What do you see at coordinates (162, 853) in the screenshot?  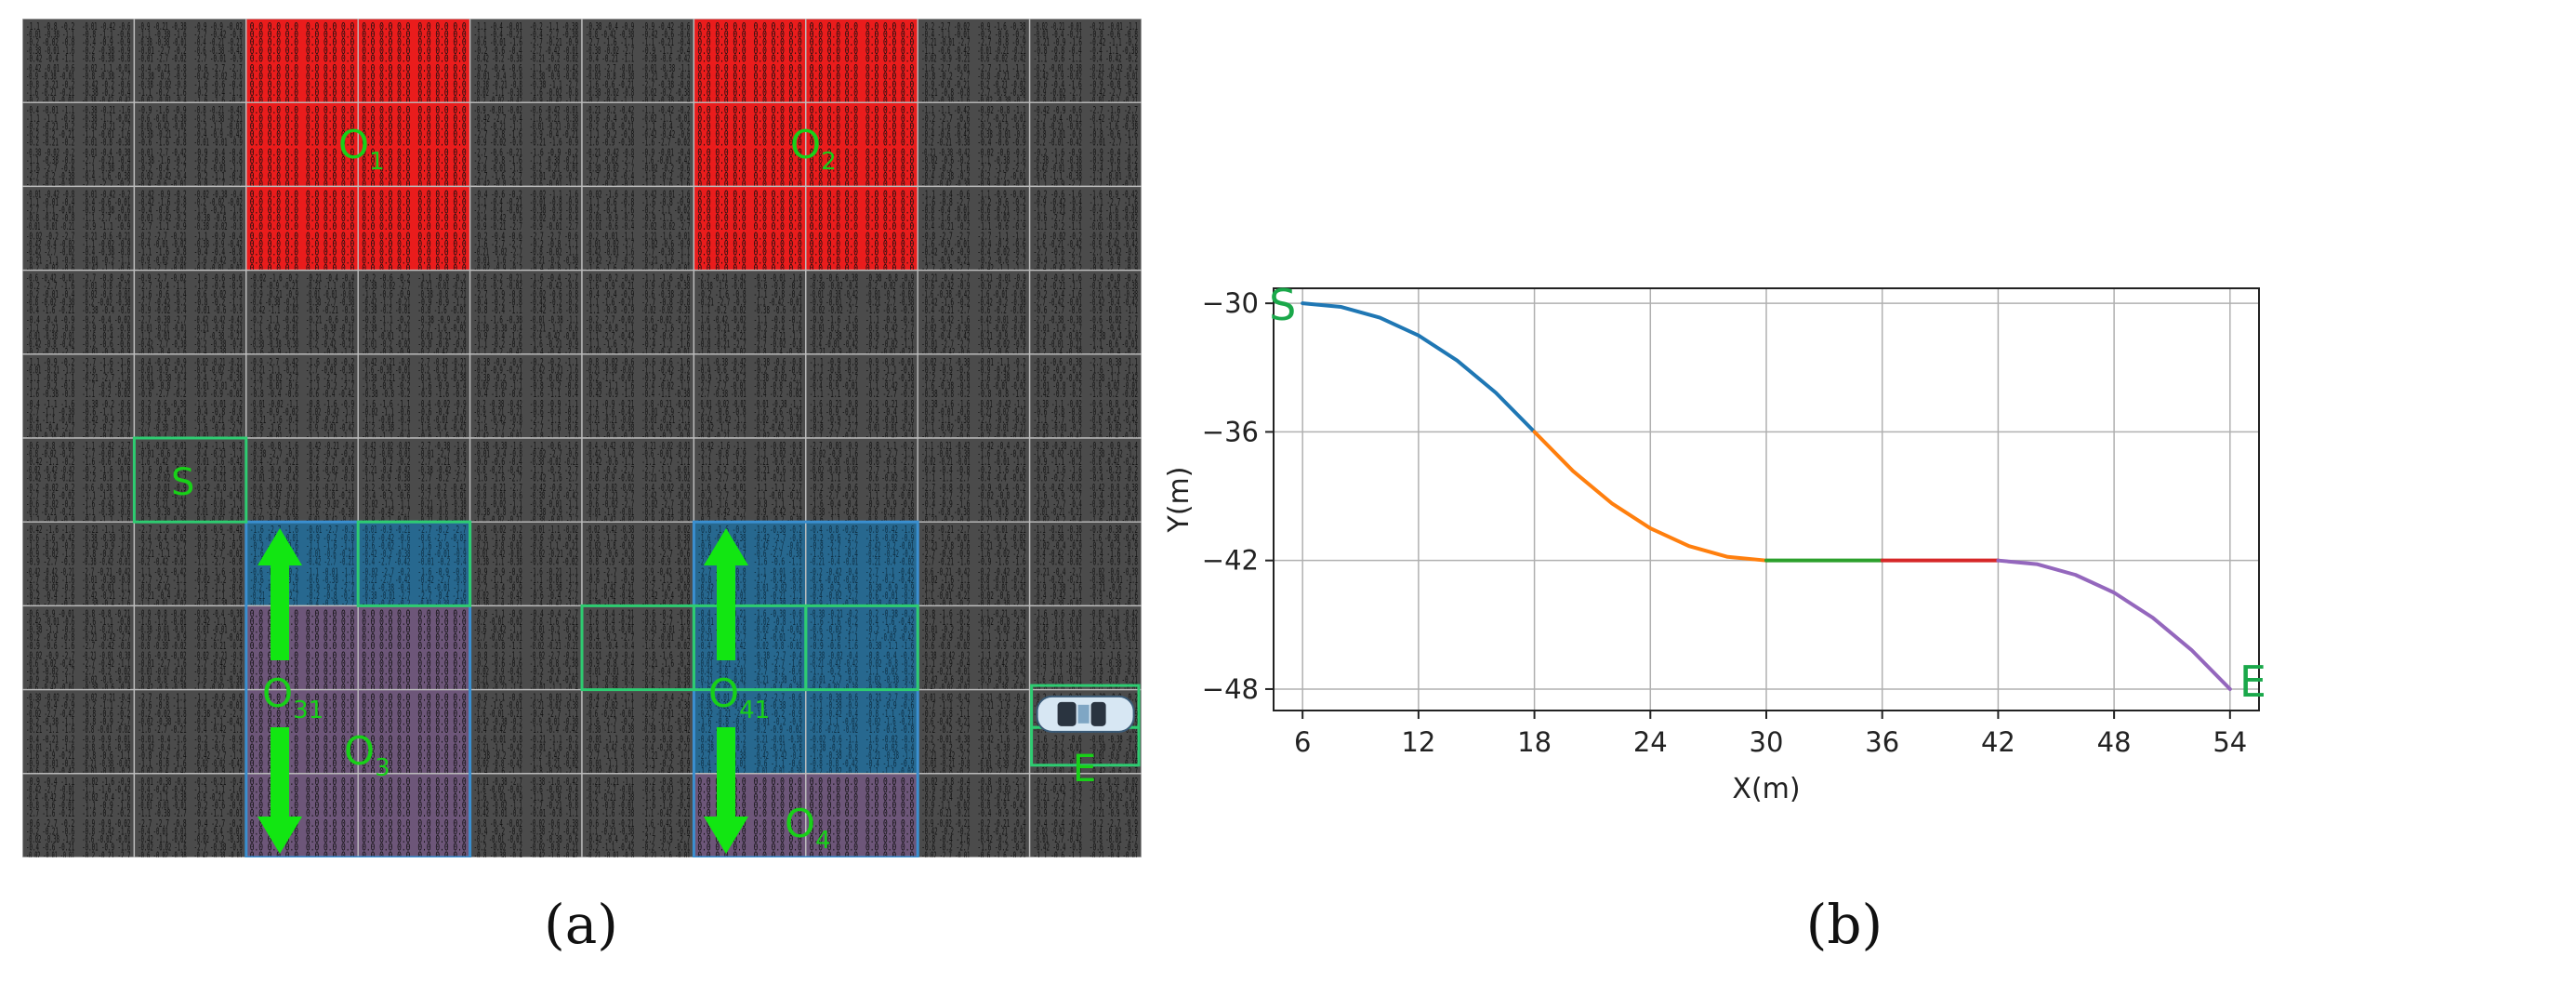 I see `cell-value-text: -0.6 -0.02 -0.38` at bounding box center [162, 853].